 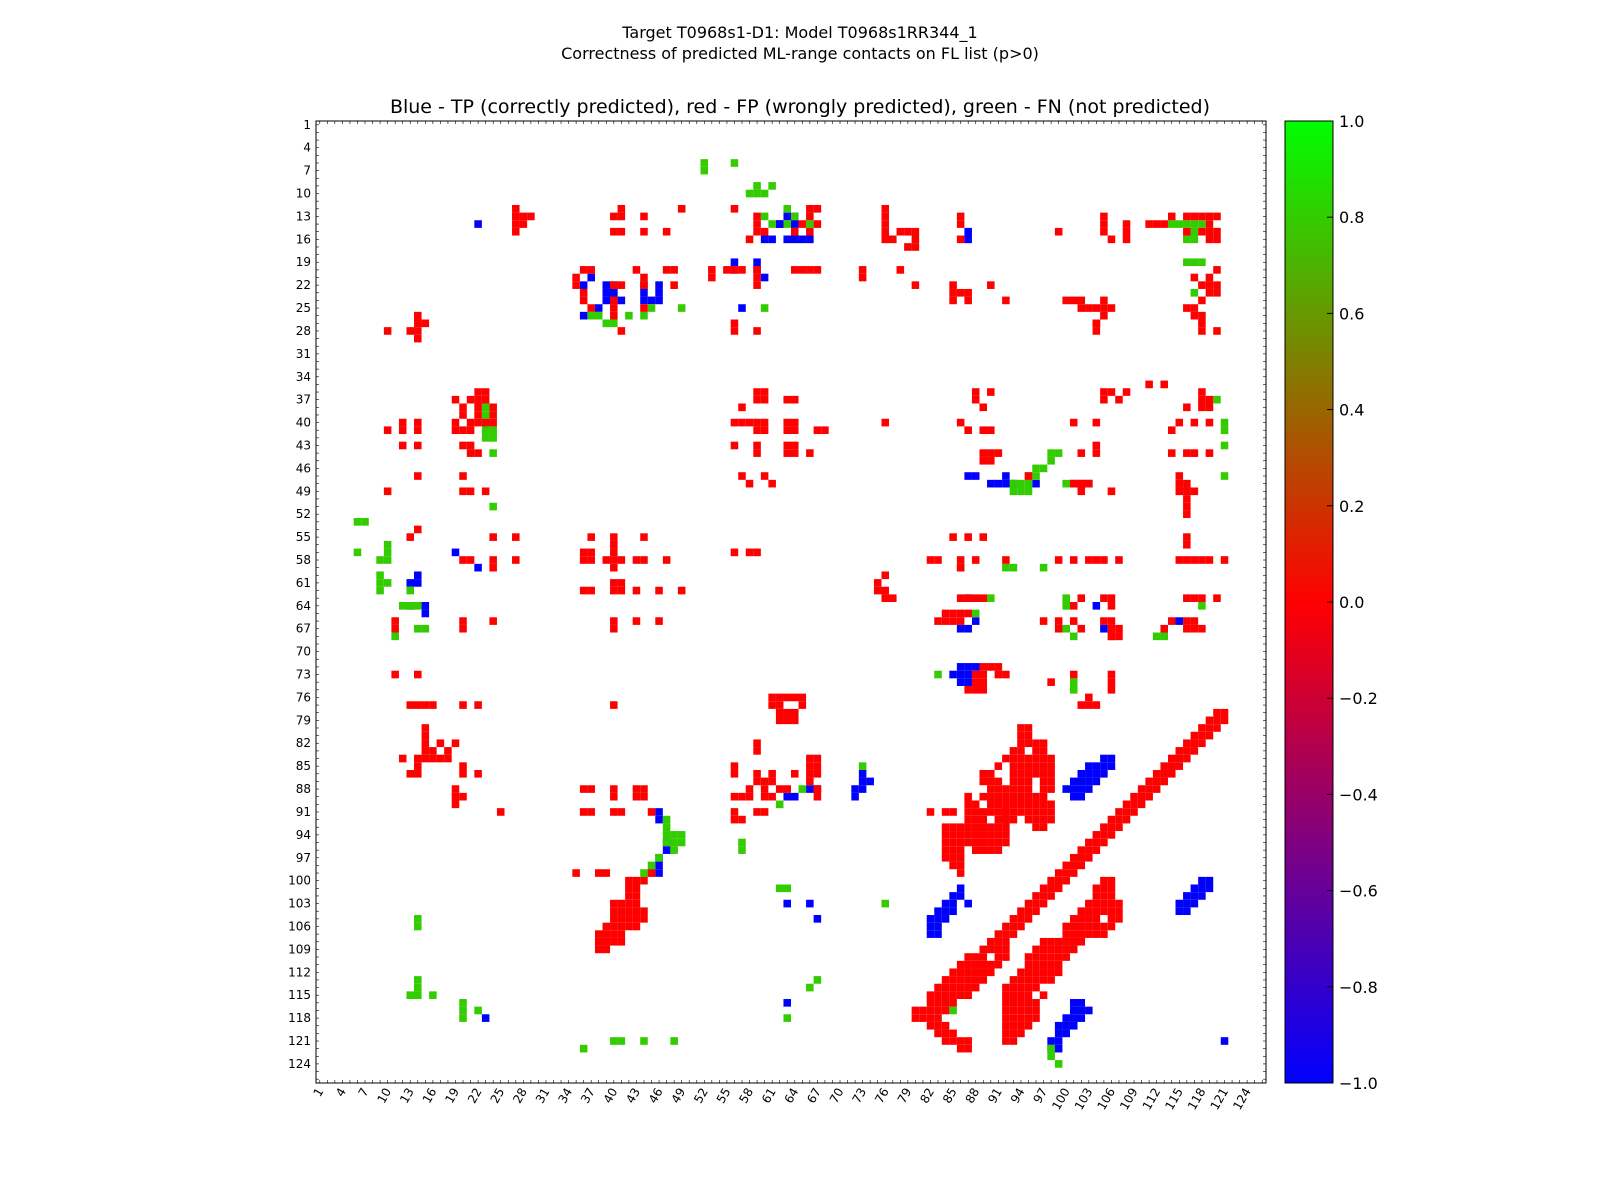 I want to click on y-tick-label: 31, so click(x=303, y=354).